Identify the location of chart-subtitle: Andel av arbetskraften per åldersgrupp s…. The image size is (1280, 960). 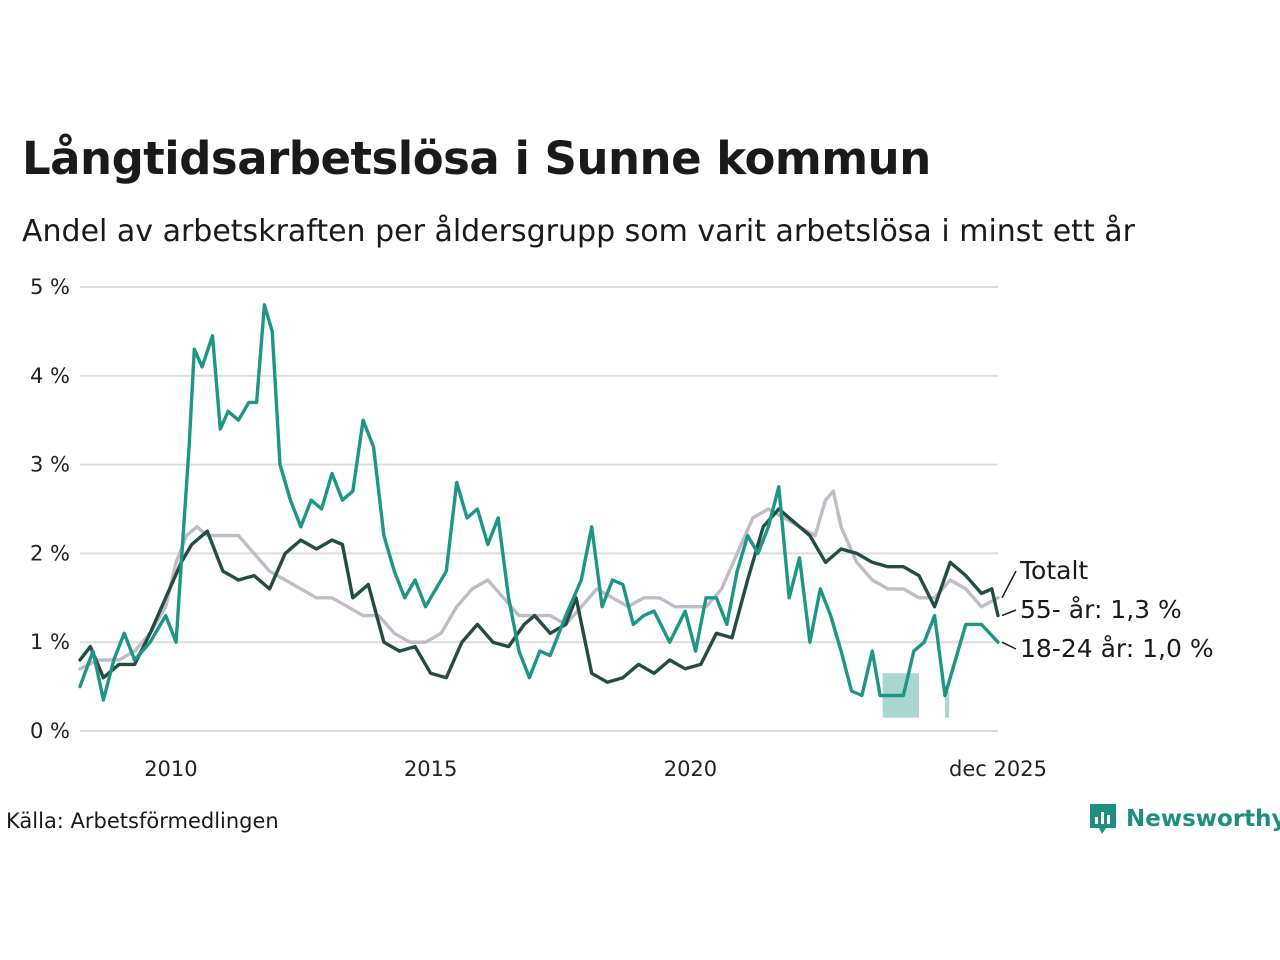
(578, 231).